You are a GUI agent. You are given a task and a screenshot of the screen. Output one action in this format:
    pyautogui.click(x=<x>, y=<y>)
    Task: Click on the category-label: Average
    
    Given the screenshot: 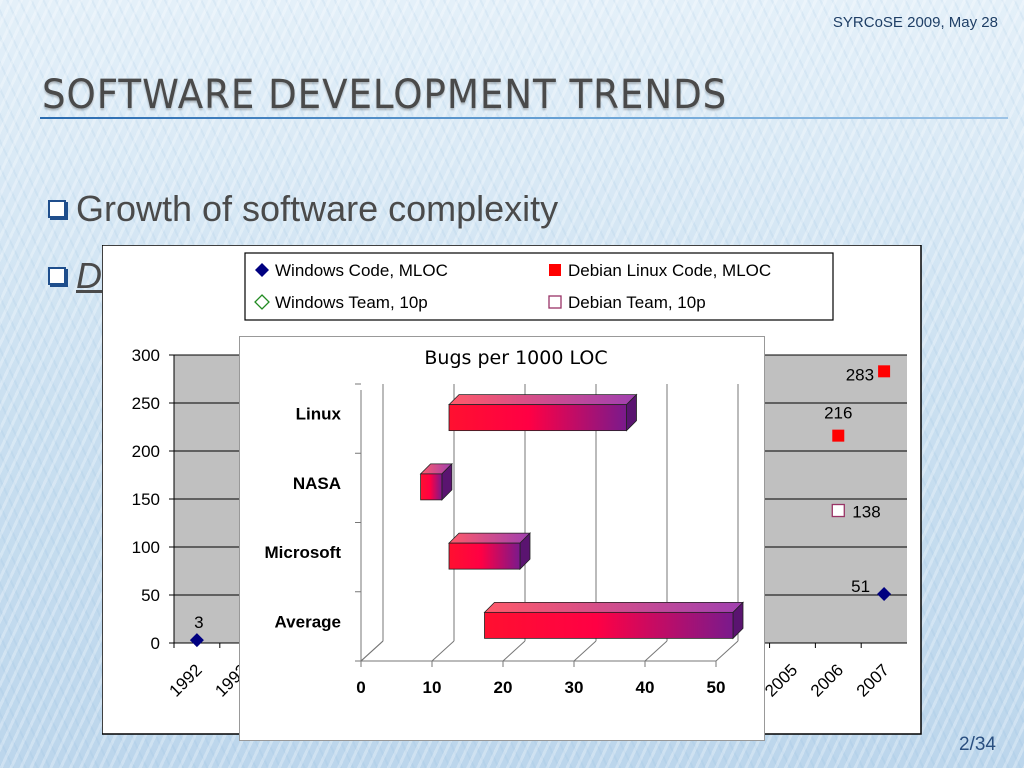 What is the action you would take?
    pyautogui.click(x=308, y=621)
    